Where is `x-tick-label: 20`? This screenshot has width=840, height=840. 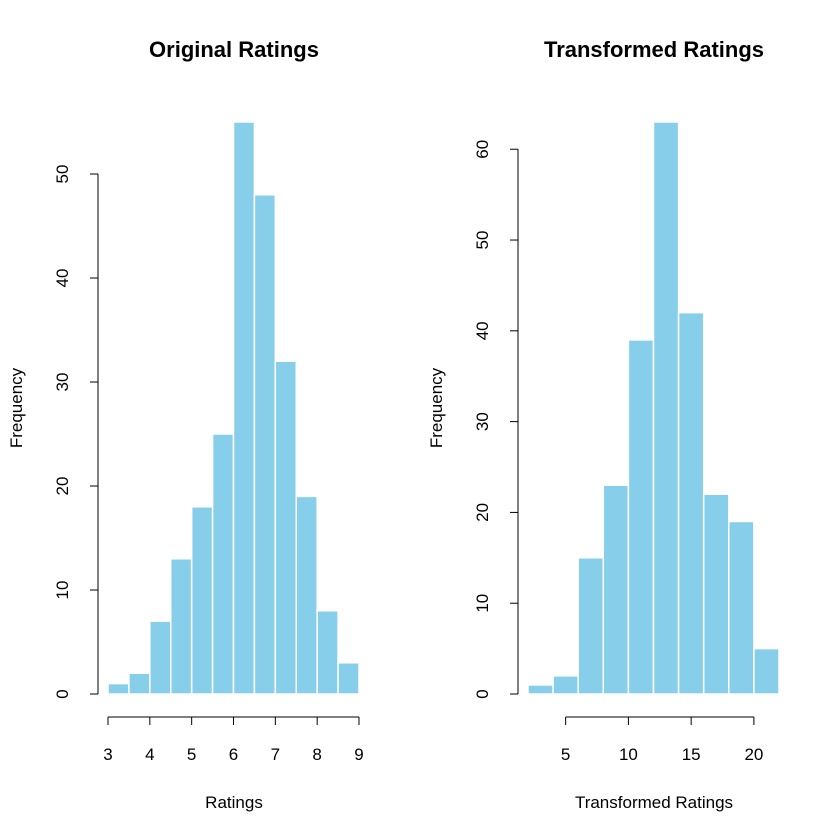
x-tick-label: 20 is located at coordinates (753, 754).